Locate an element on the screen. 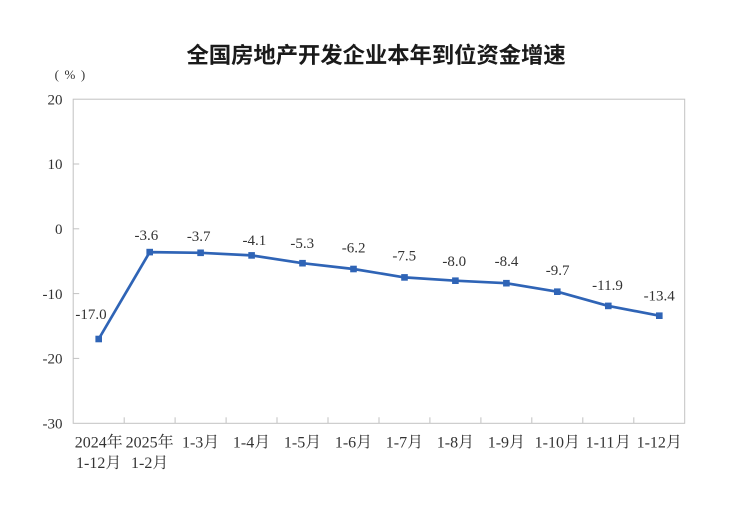 This screenshot has height=513, width=740. svg-text: -13.4 is located at coordinates (660, 297).